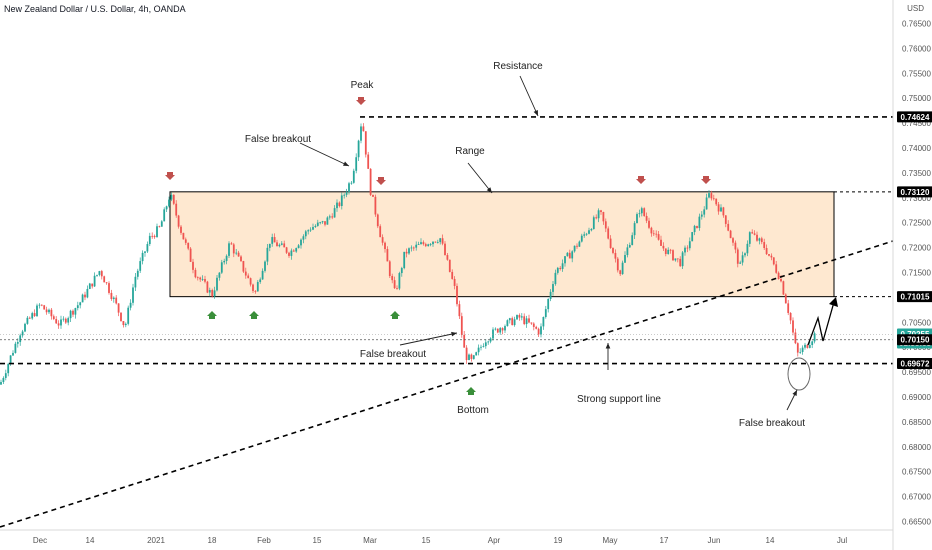 Image resolution: width=932 pixels, height=550 pixels. Describe the element at coordinates (916, 24) in the screenshot. I see `y-tick-label: 0.76500` at that location.